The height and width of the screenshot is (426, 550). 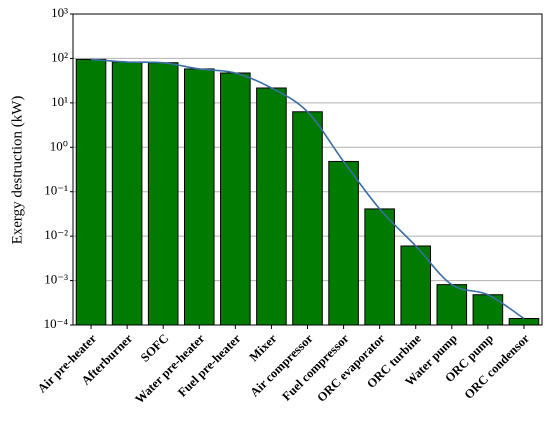 I want to click on x-tick-label: Fuel pre-heater, so click(x=209, y=365).